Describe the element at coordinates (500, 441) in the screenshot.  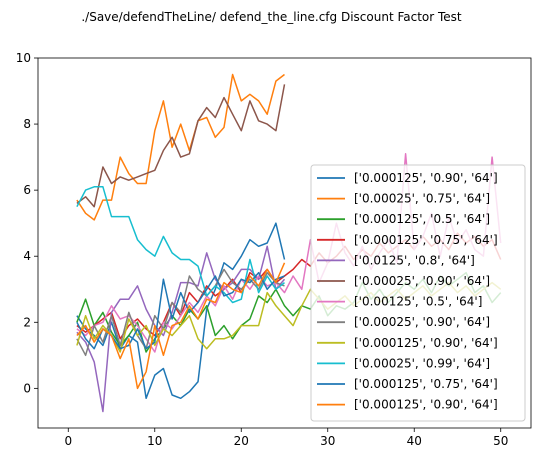
I see `x-tick-label: 50` at that location.